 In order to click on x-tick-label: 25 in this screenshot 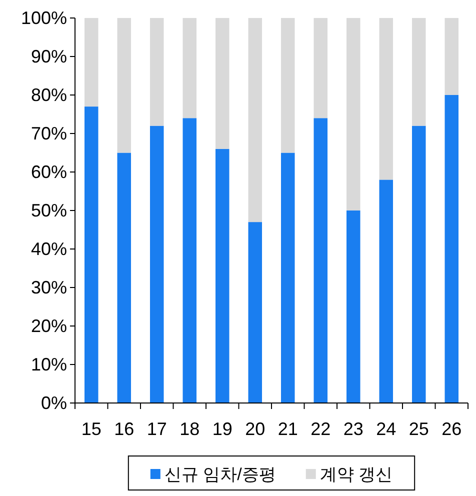, I will do `click(418, 429)`.